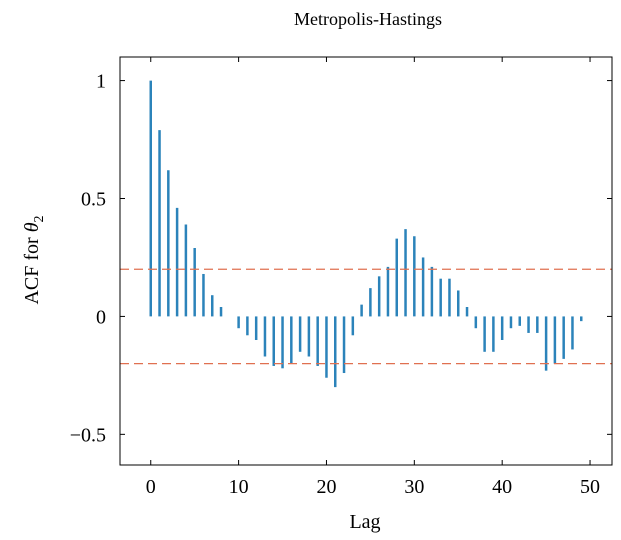 This screenshot has height=540, width=621. Describe the element at coordinates (151, 487) in the screenshot. I see `x-tick-label: 0` at that location.